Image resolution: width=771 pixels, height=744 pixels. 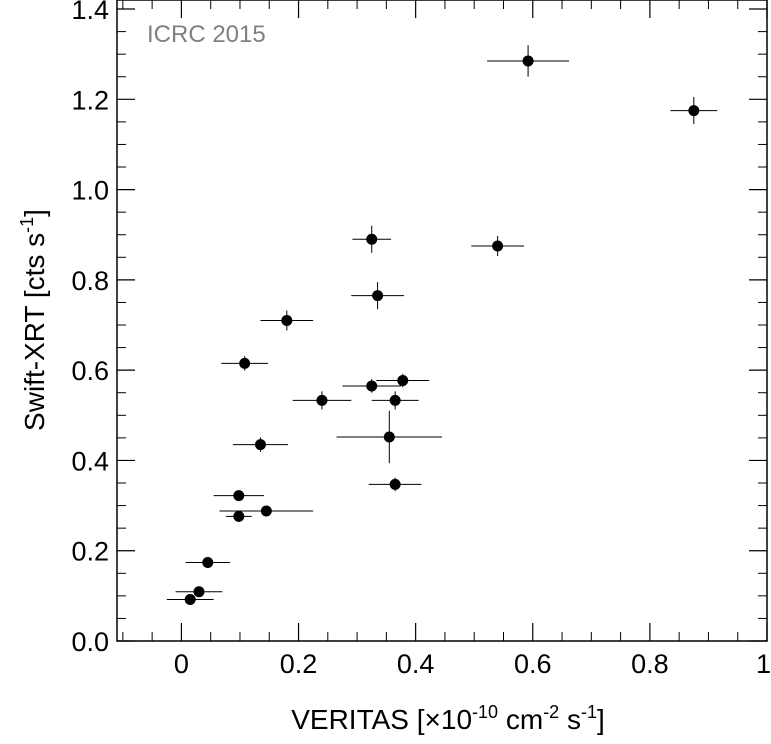 I want to click on x-axis-title: VERITAS [×10-10 cm-2 s-1], so click(x=448, y=718).